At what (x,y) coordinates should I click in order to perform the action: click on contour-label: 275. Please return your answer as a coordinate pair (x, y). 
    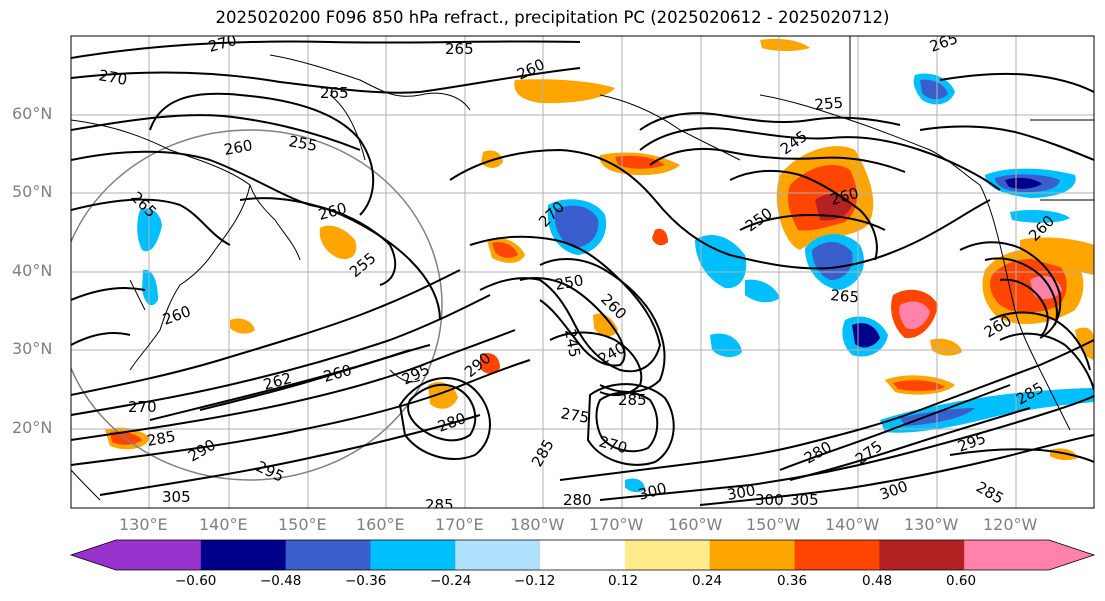
    Looking at the image, I should click on (574, 415).